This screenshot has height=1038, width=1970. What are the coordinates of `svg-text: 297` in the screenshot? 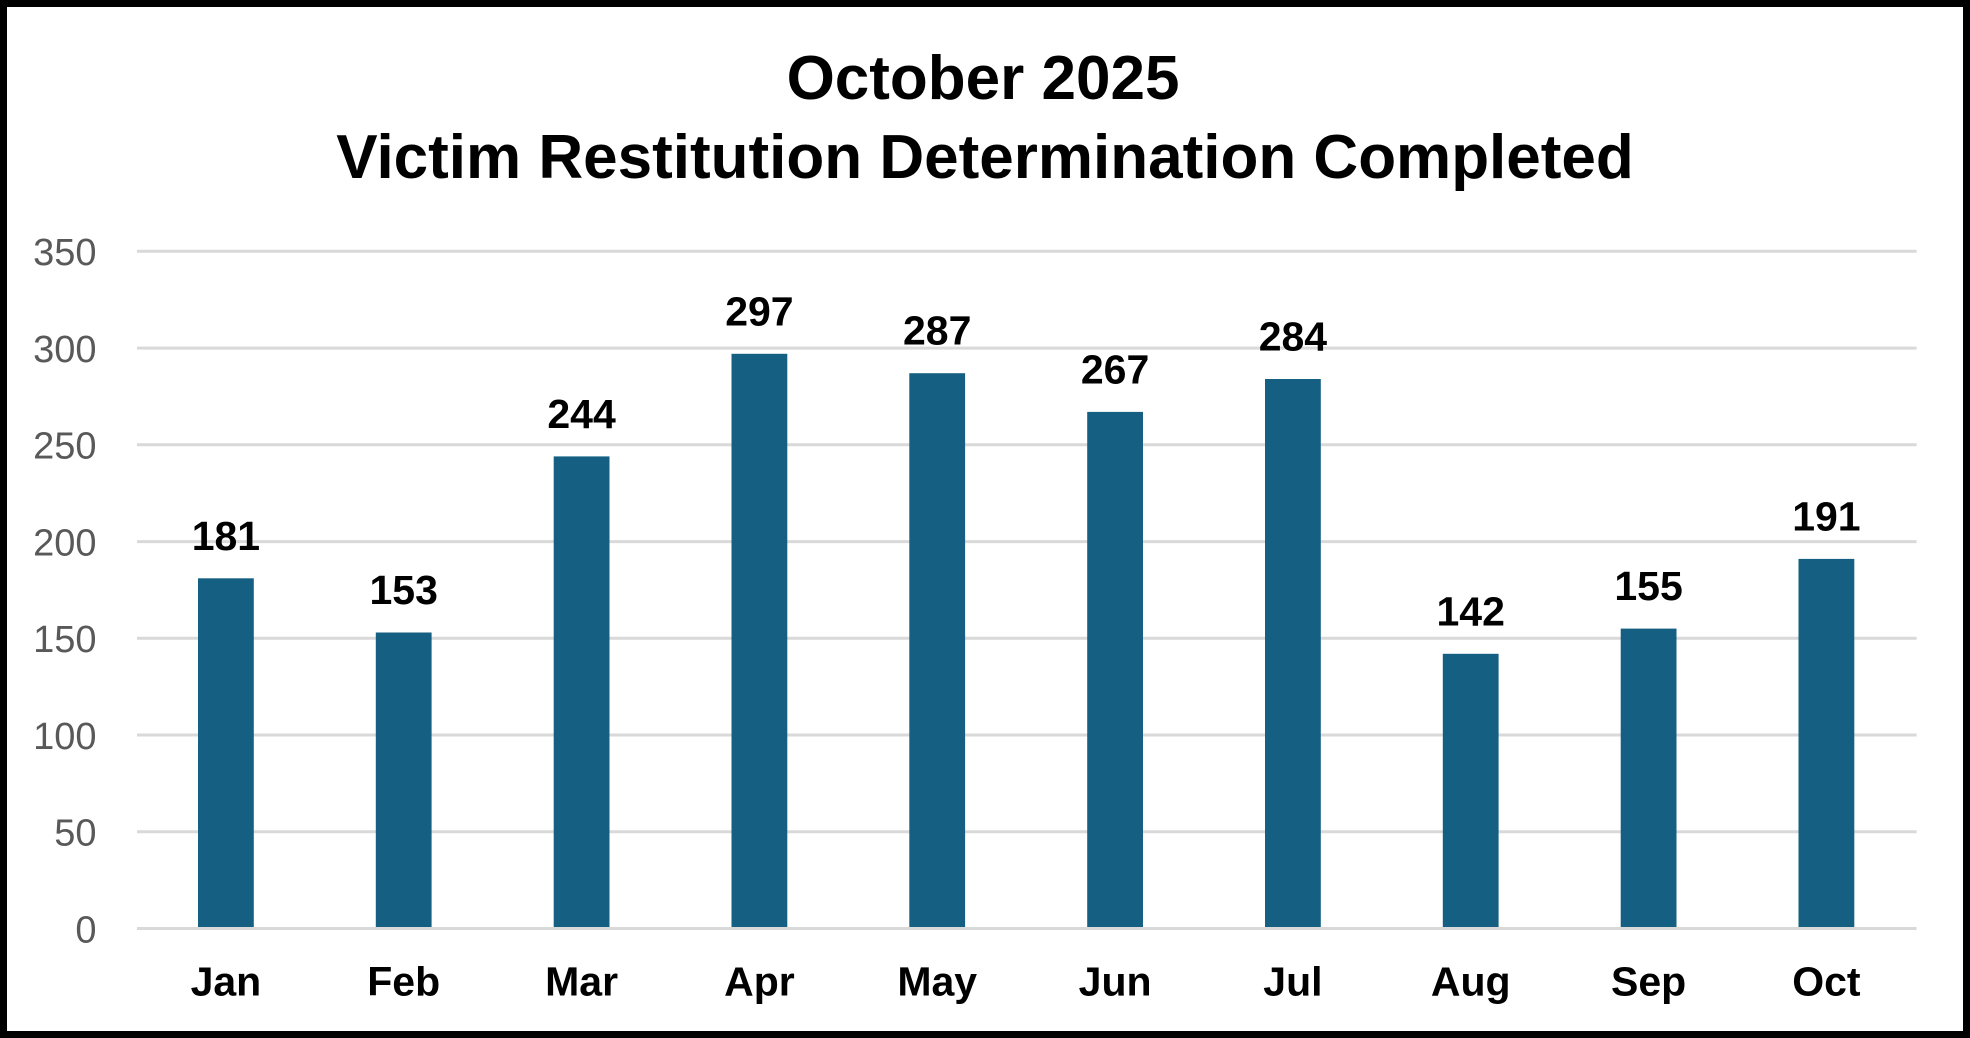 It's located at (759, 311).